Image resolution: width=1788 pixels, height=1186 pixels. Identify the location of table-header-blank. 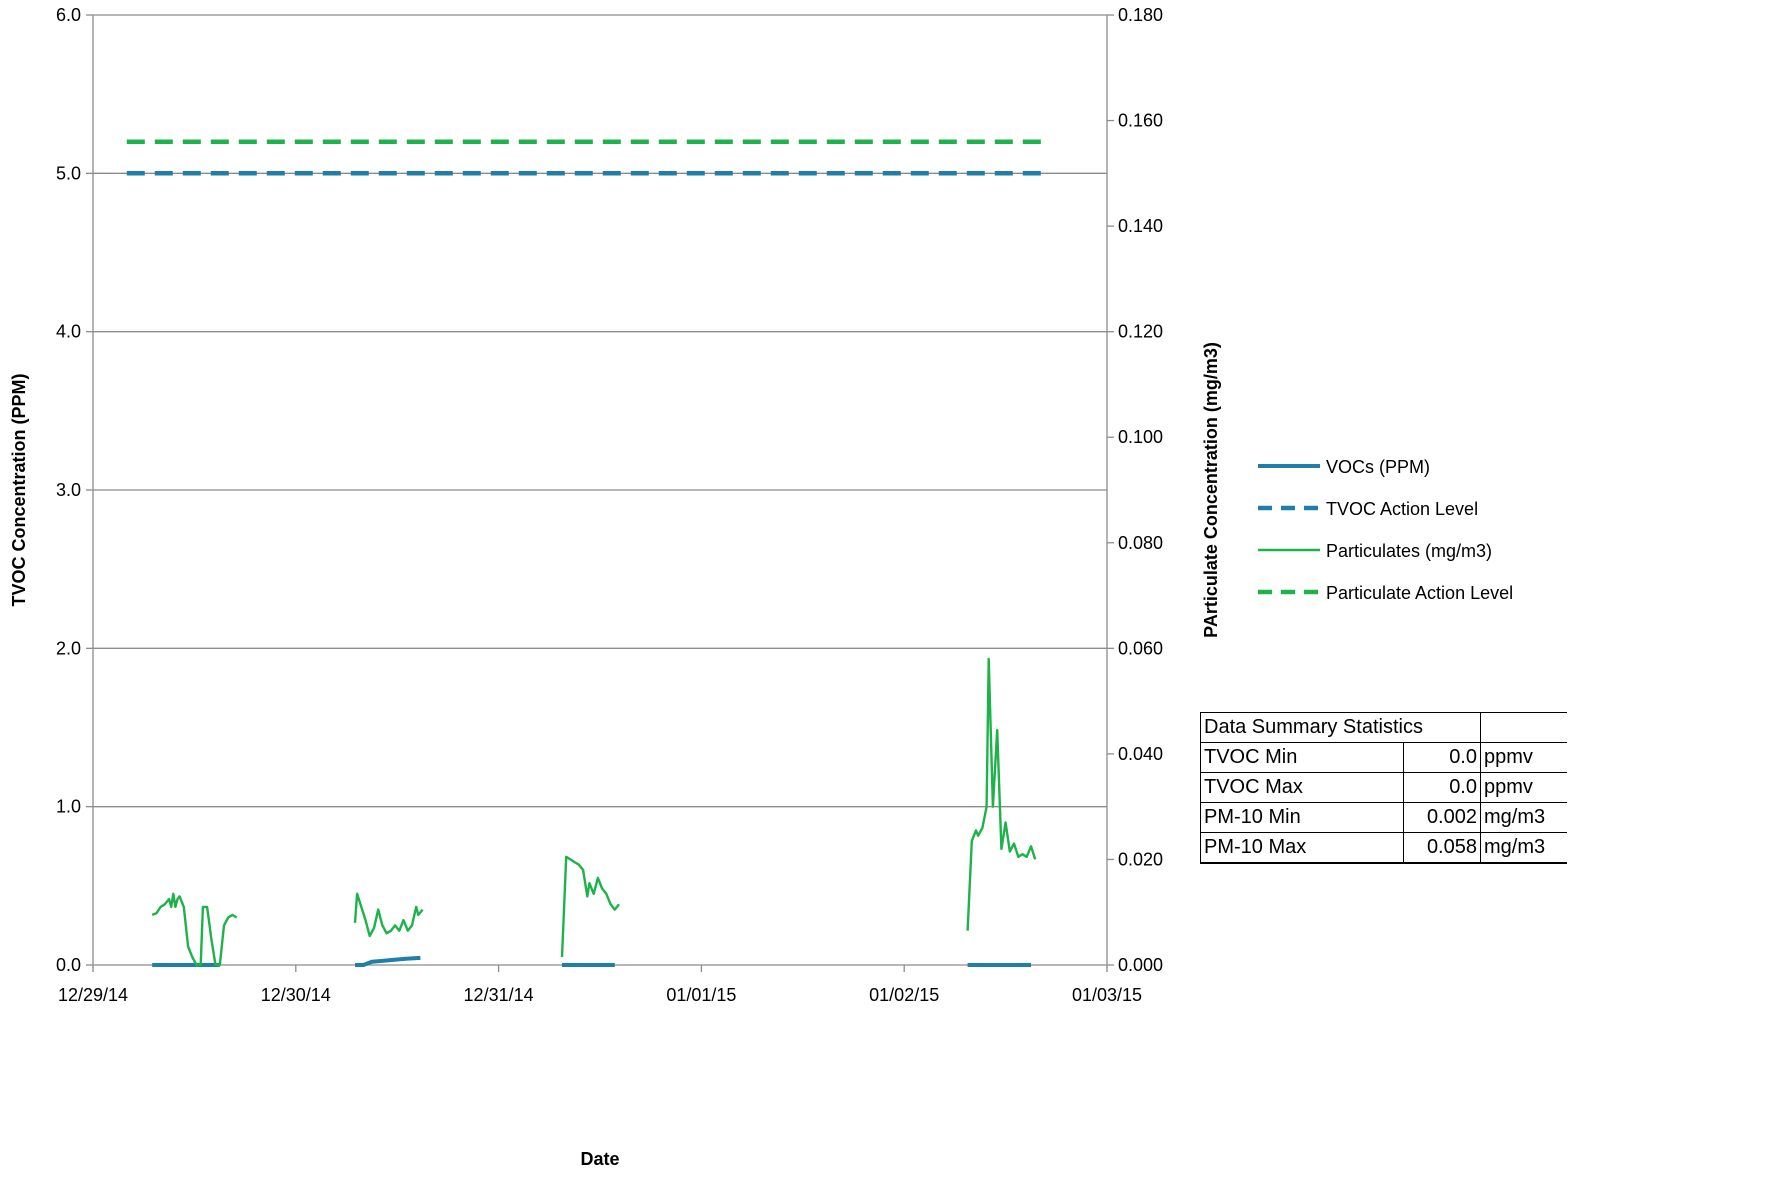
(1523, 727).